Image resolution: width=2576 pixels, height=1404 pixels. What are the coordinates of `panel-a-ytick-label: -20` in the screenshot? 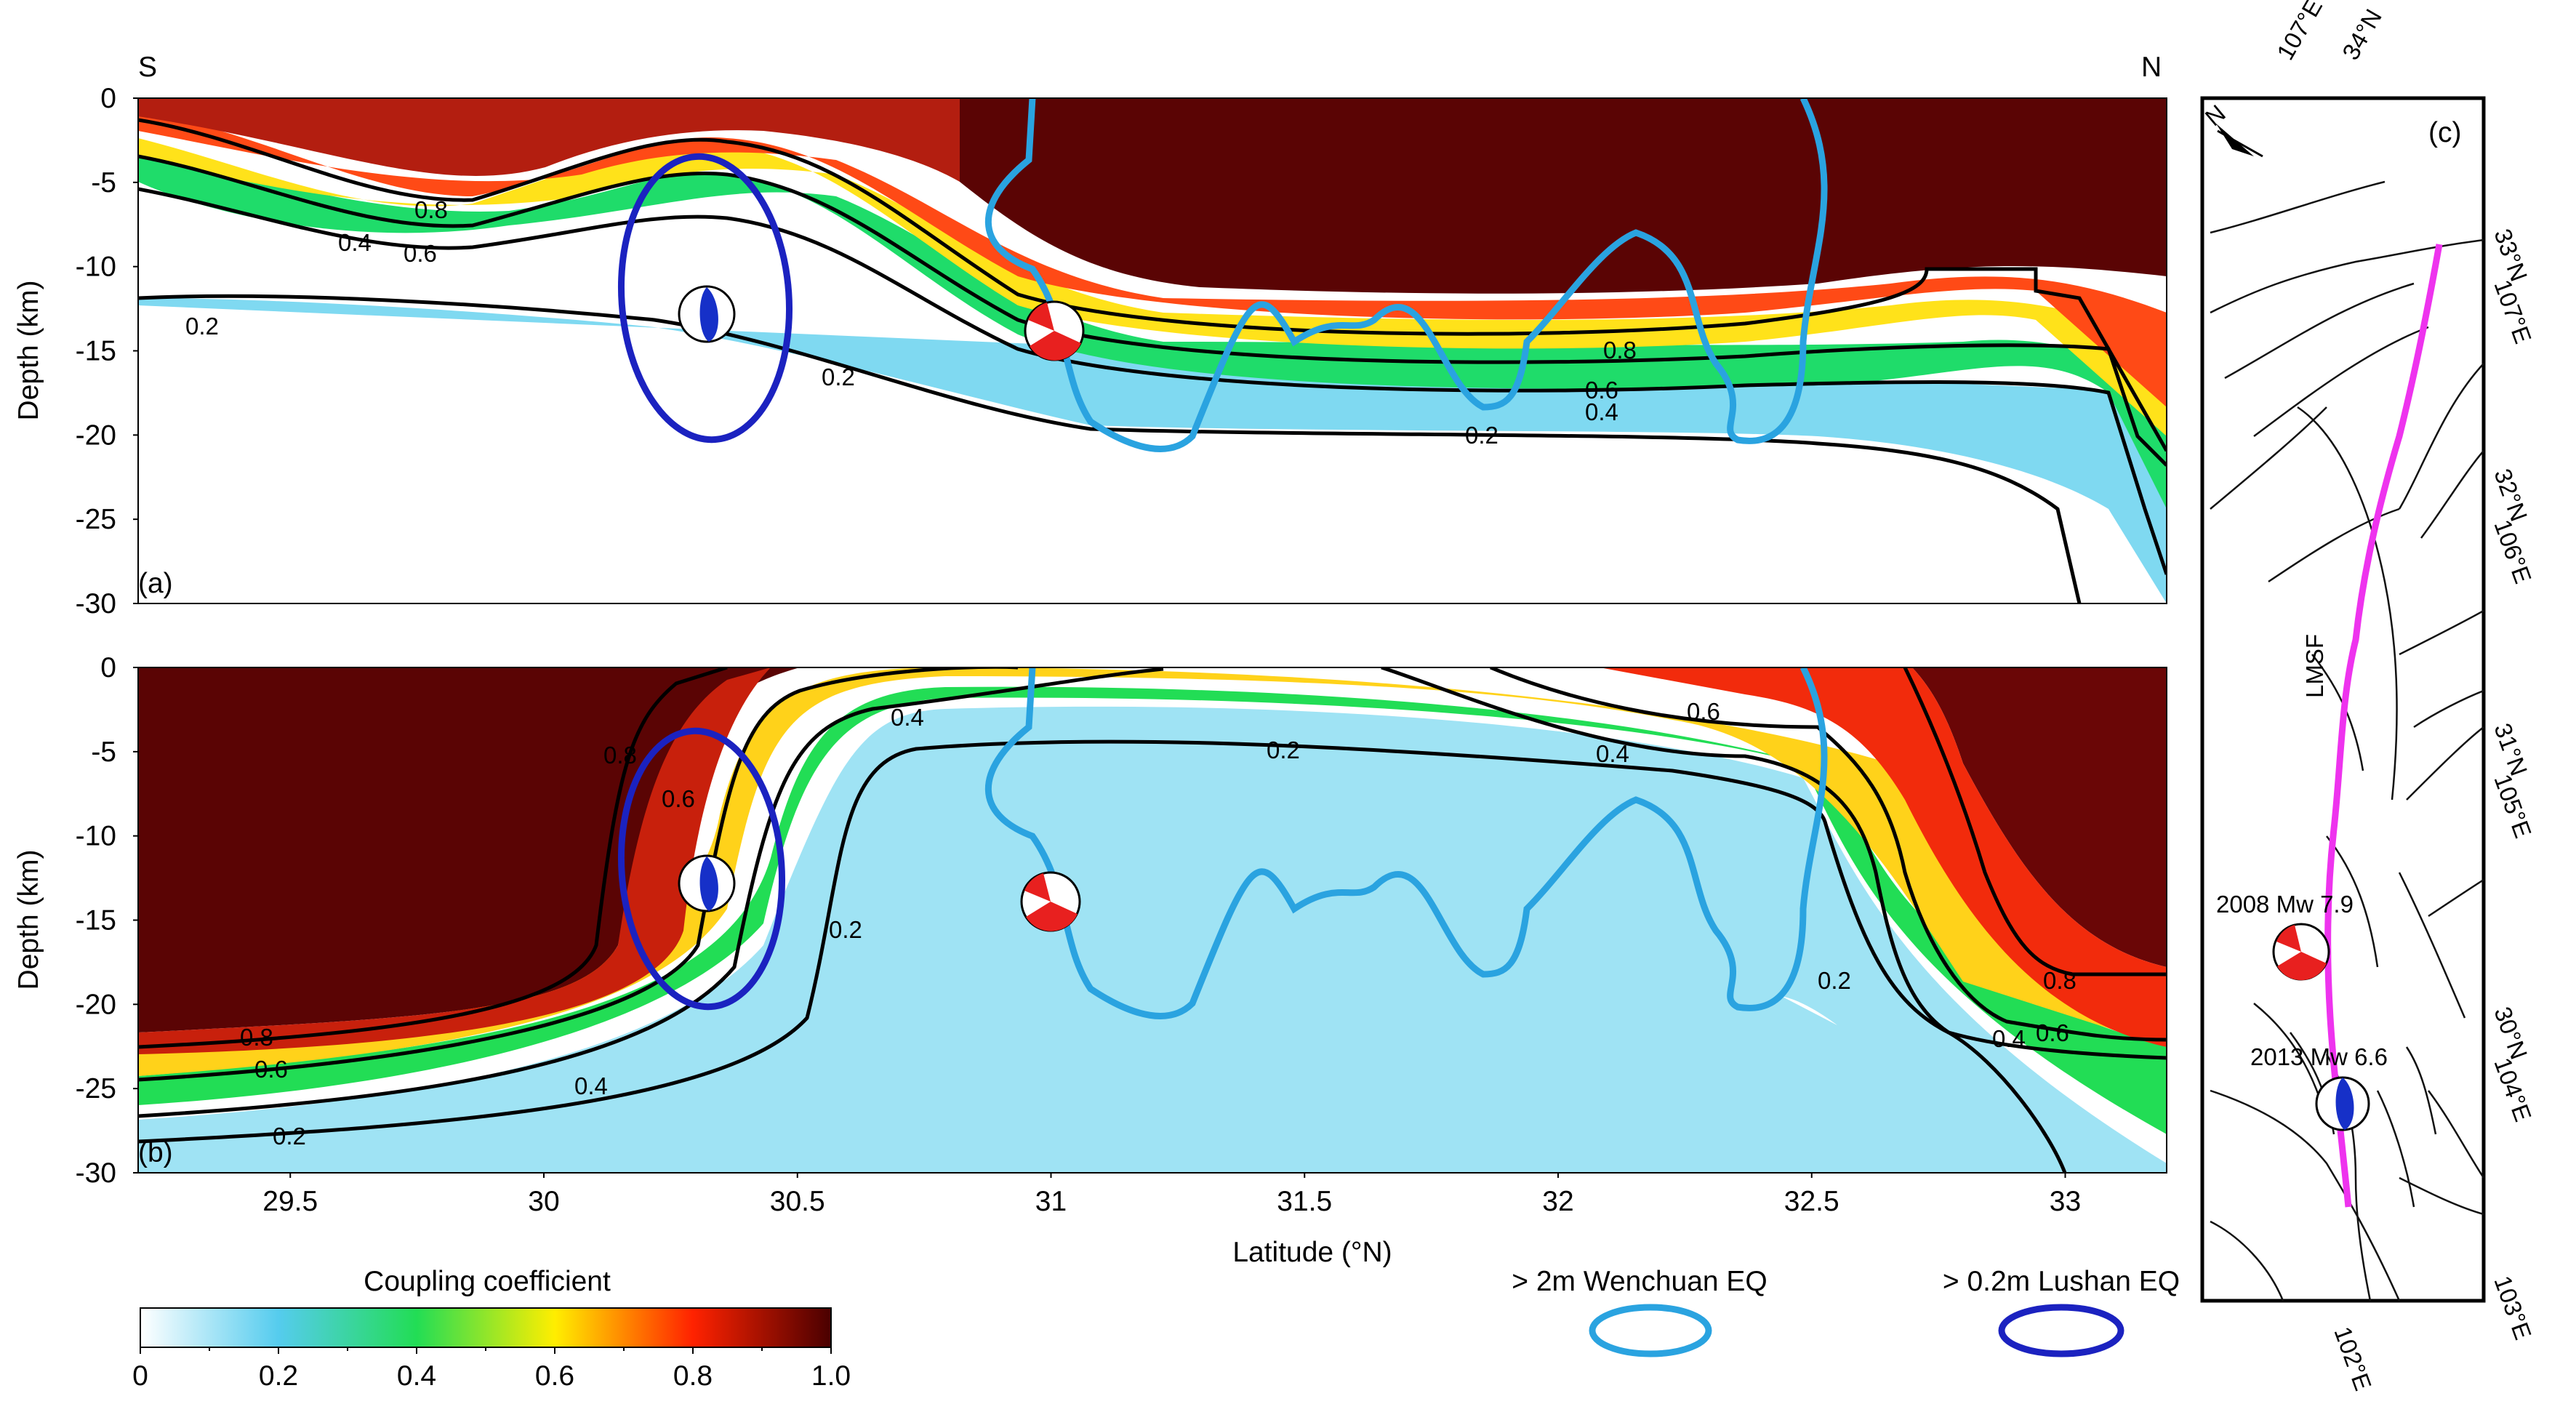 It's located at (96, 435).